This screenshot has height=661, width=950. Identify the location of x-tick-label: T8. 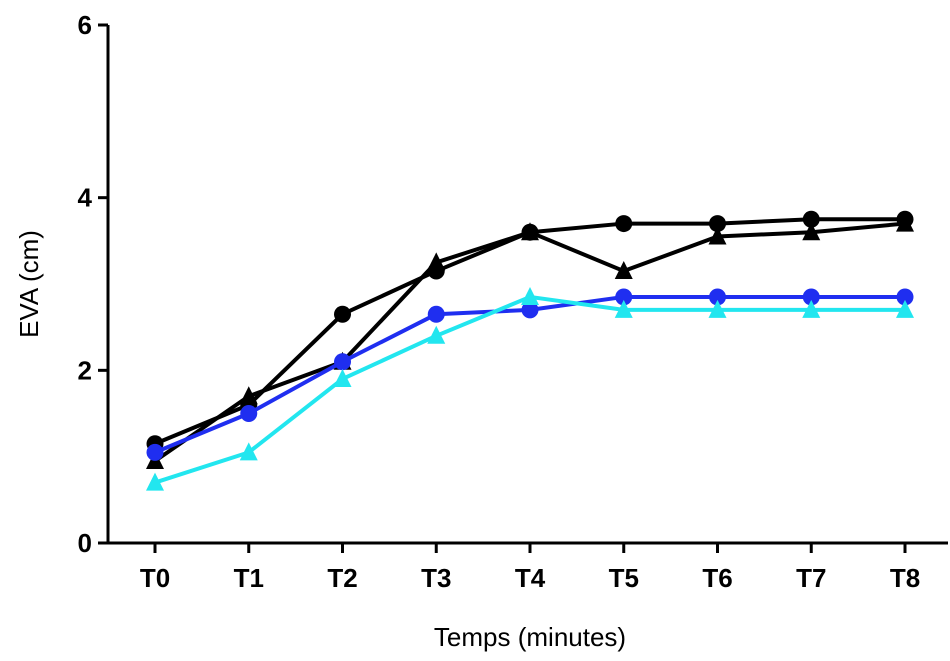
(905, 578).